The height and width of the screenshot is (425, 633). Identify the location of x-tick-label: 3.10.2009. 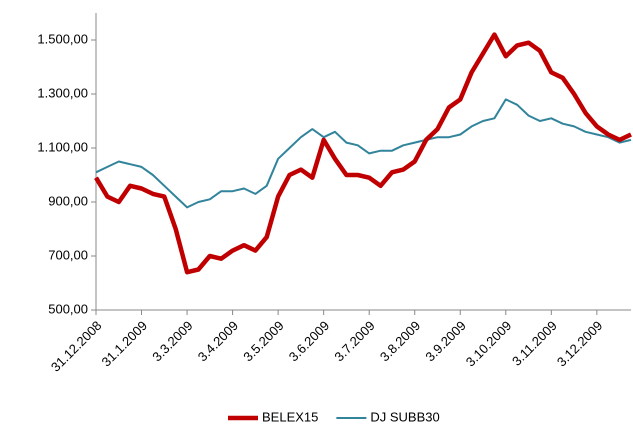
(489, 344).